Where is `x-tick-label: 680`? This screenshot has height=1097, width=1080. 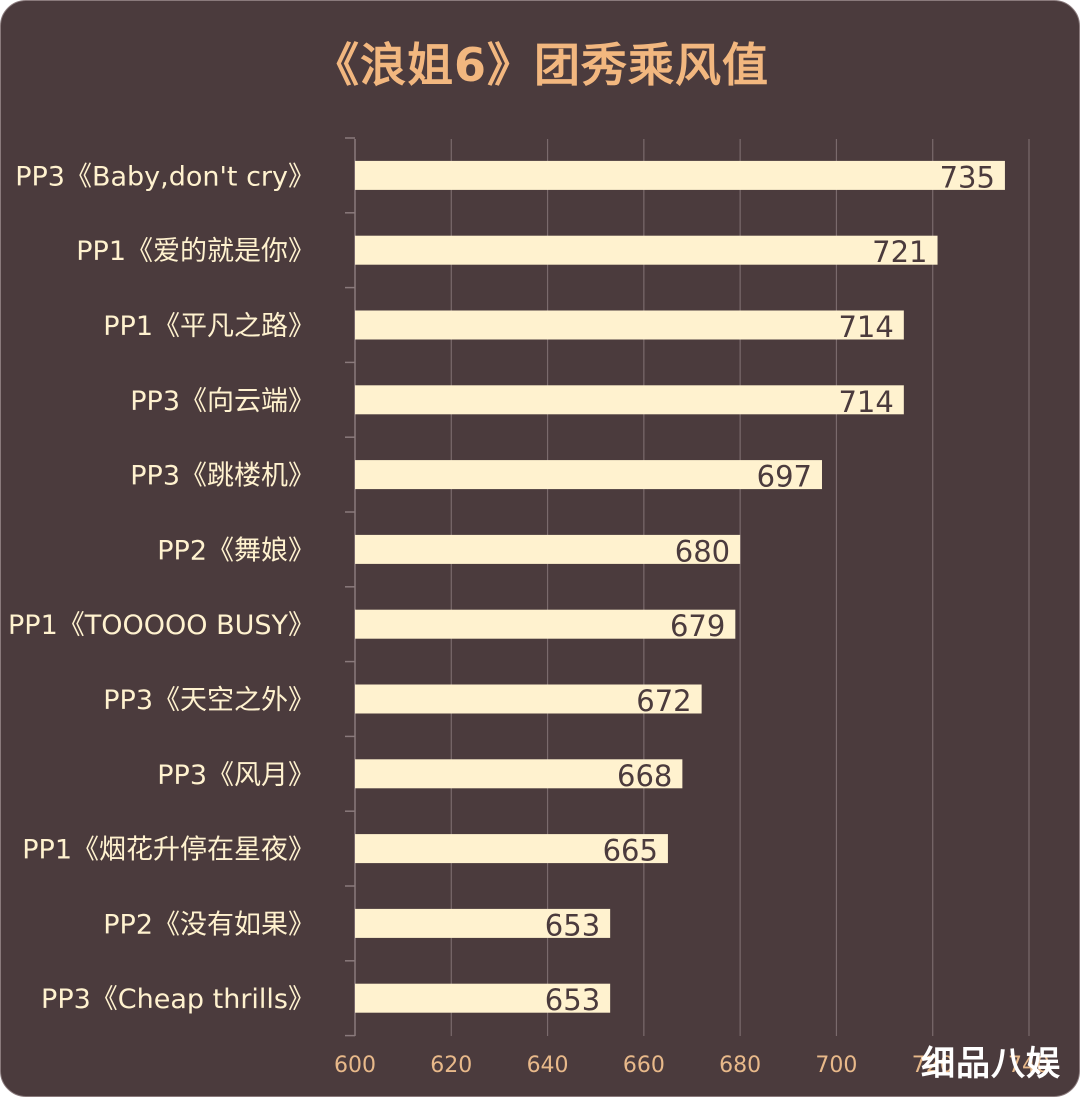 x-tick-label: 680 is located at coordinates (740, 1065).